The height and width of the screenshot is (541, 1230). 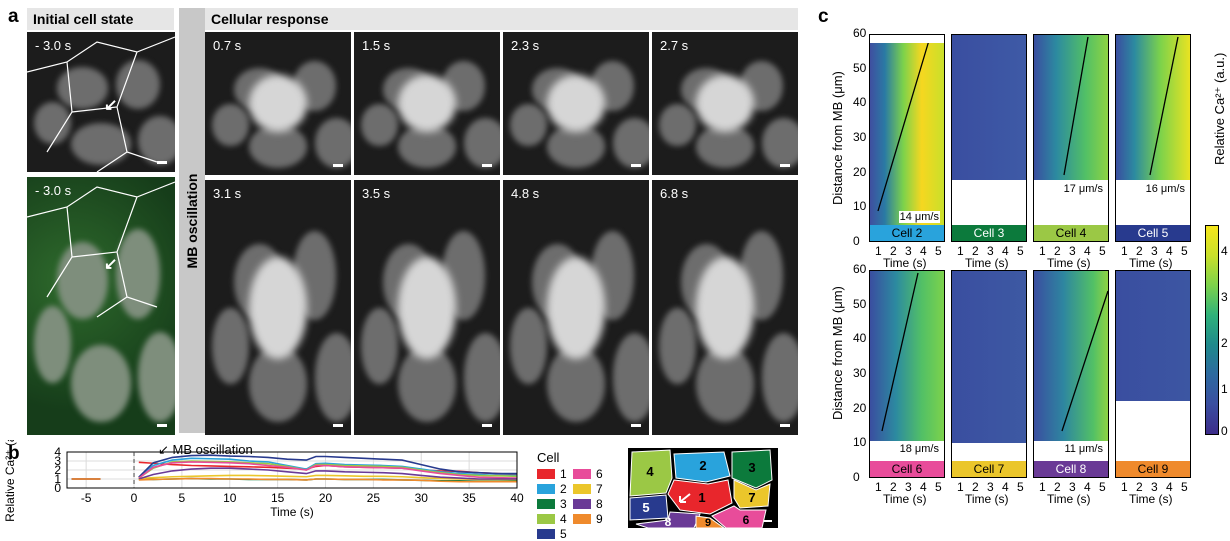 I want to click on cell-map-label: 8, so click(x=668, y=521).